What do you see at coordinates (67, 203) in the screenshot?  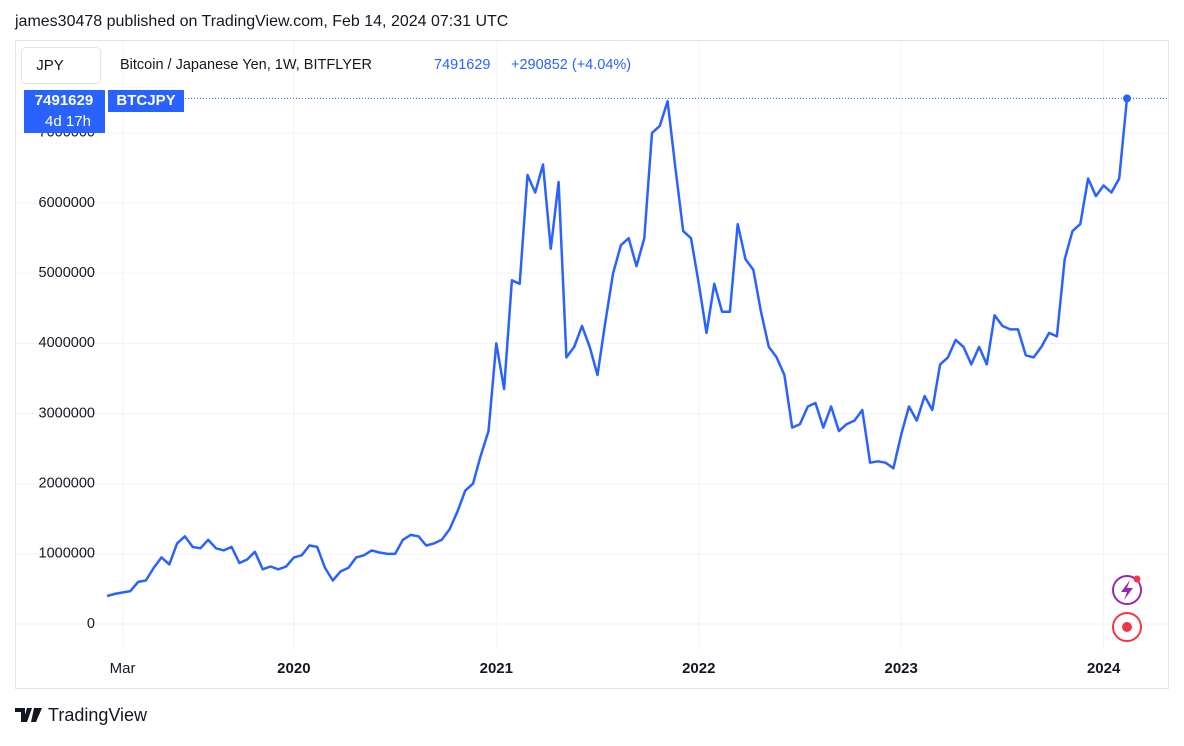 I see `y-tick-label: 6000000` at bounding box center [67, 203].